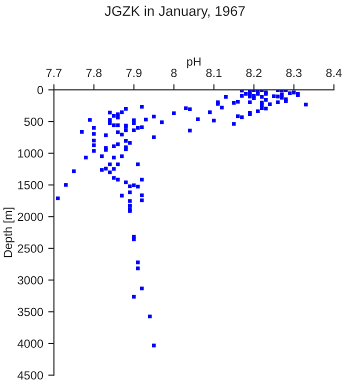 This screenshot has width=350, height=384. I want to click on y-tick-label: 1000, so click(31, 153).